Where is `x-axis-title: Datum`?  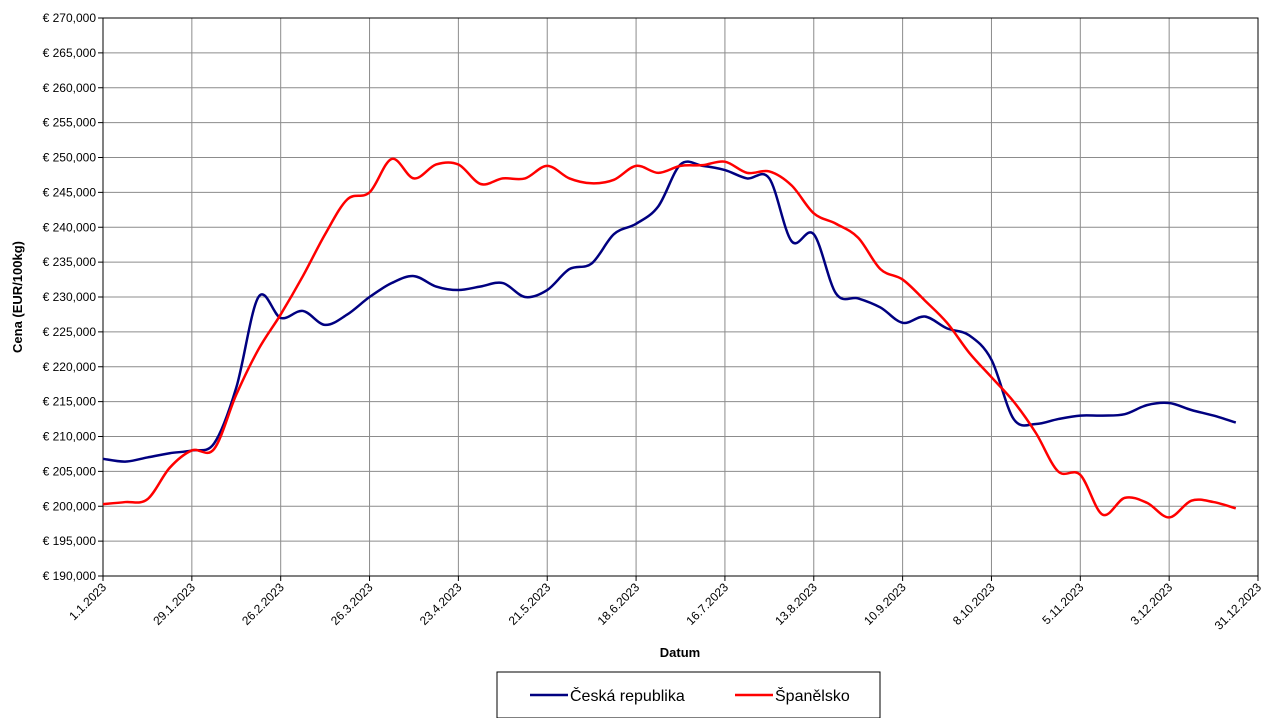
x-axis-title: Datum is located at coordinates (680, 652).